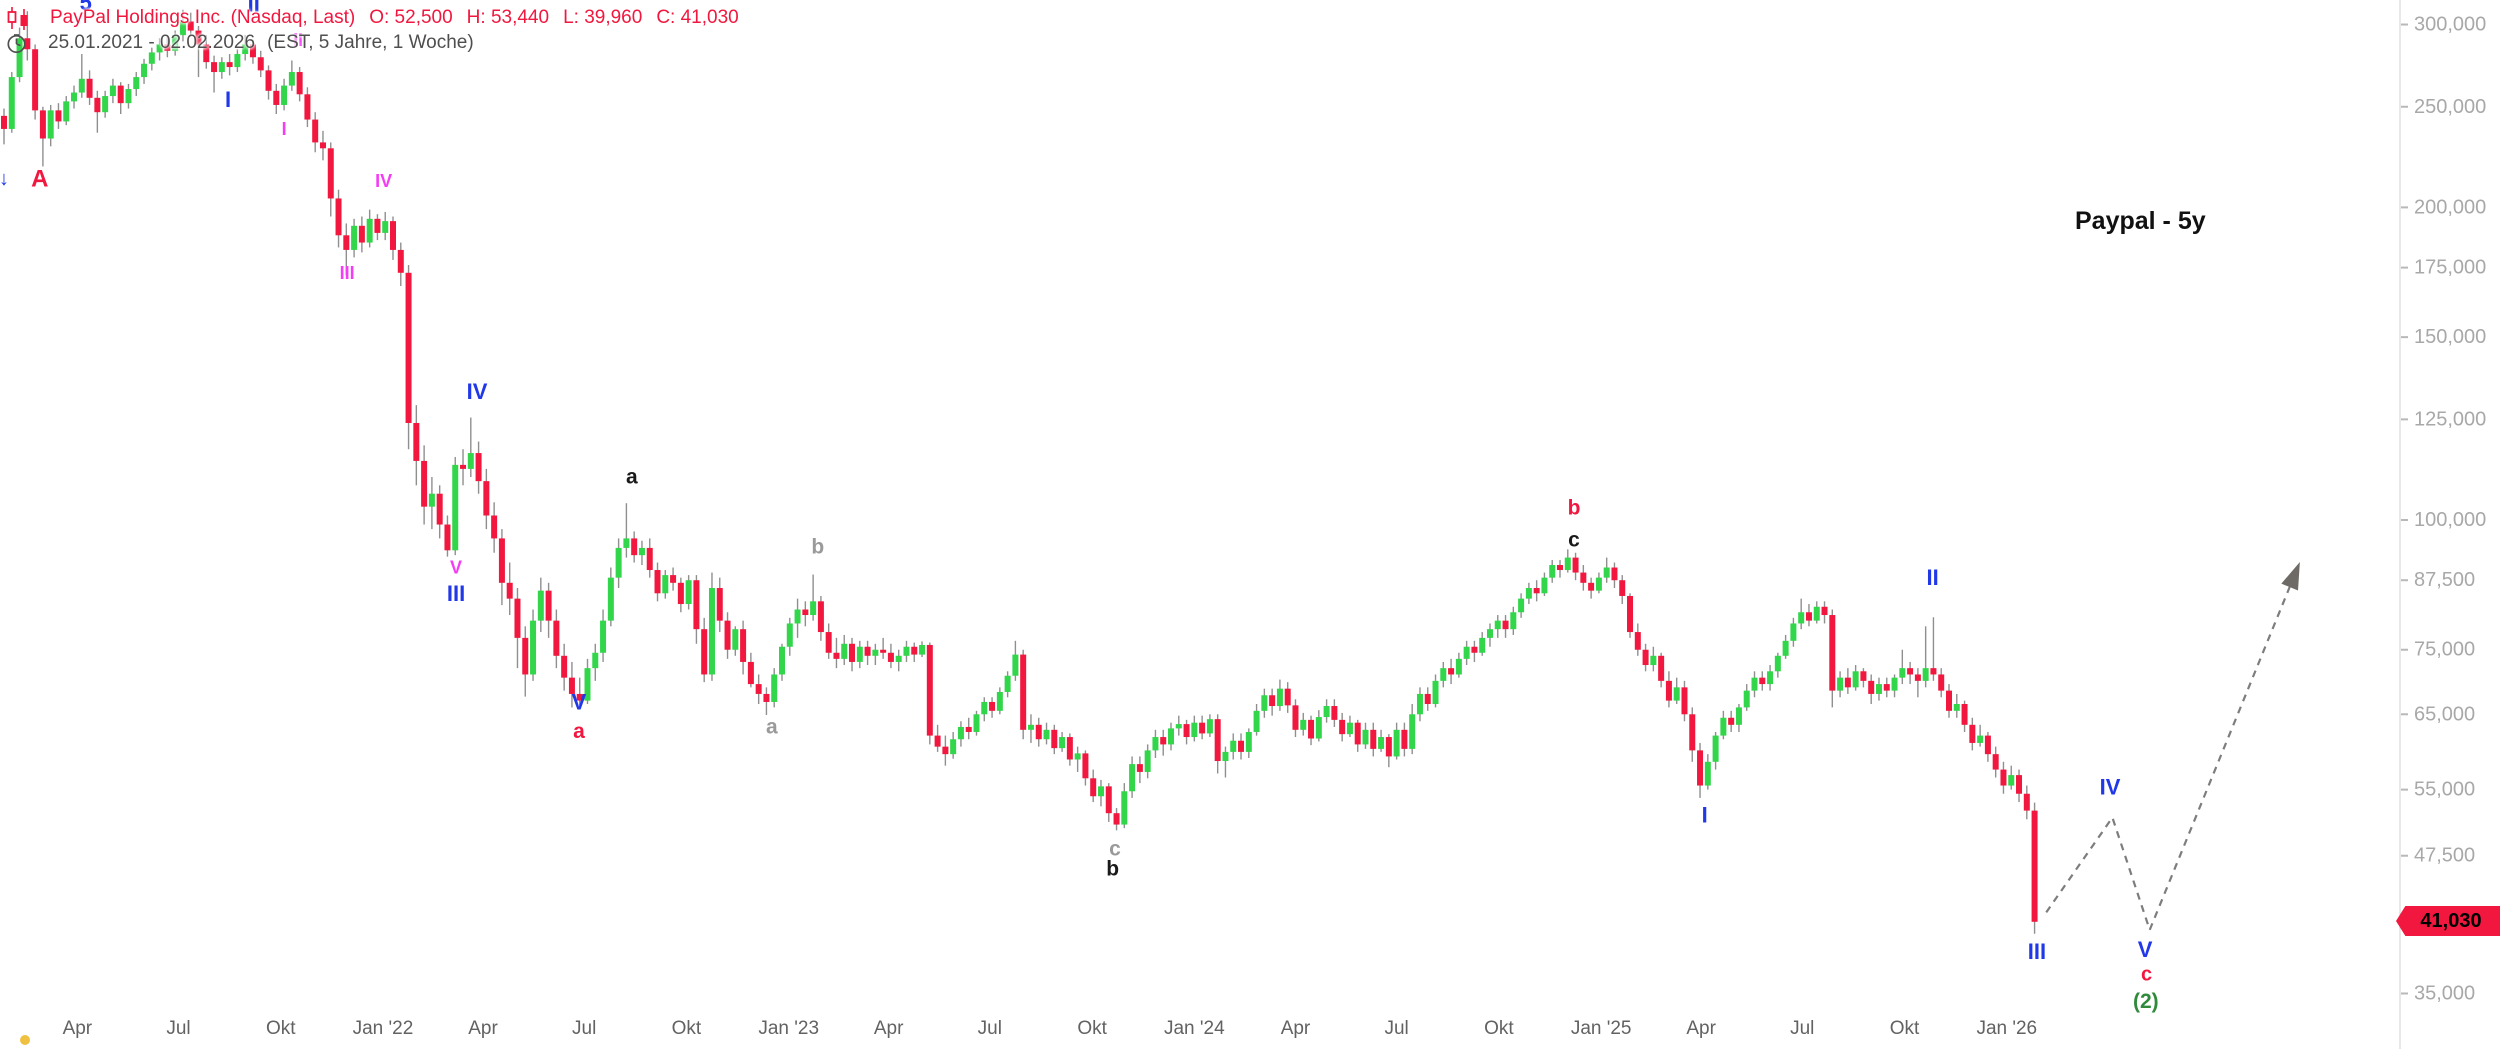 This screenshot has width=2500, height=1049. What do you see at coordinates (152, 42) in the screenshot?
I see `date-range: 25.01.2021 - 02.02.2026` at bounding box center [152, 42].